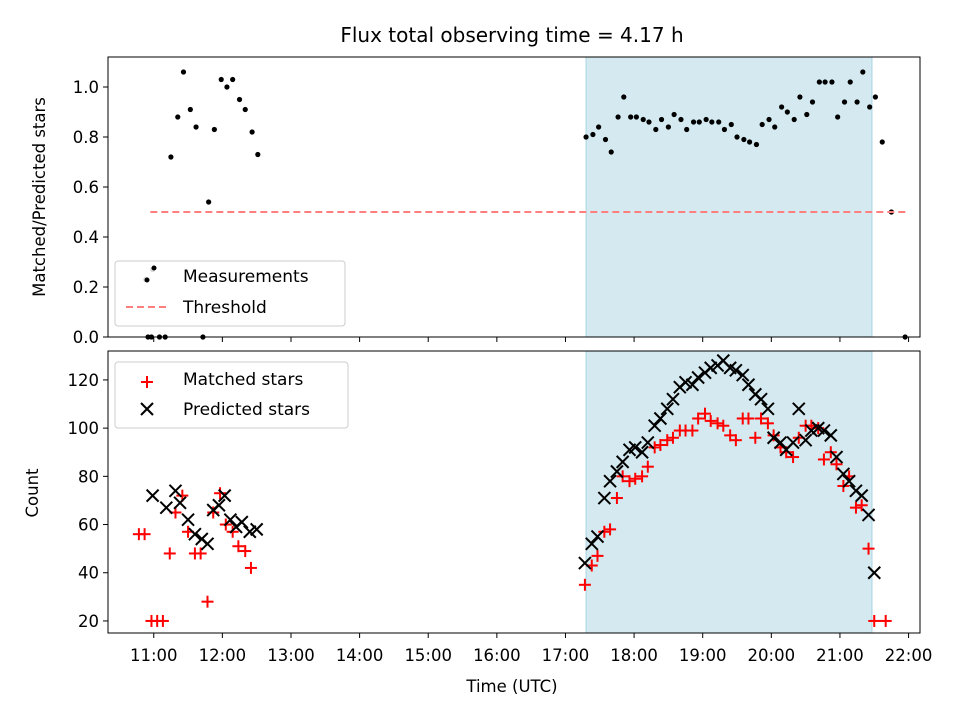  Describe the element at coordinates (154, 655) in the screenshot. I see `x-tick-label: 11:00` at that location.